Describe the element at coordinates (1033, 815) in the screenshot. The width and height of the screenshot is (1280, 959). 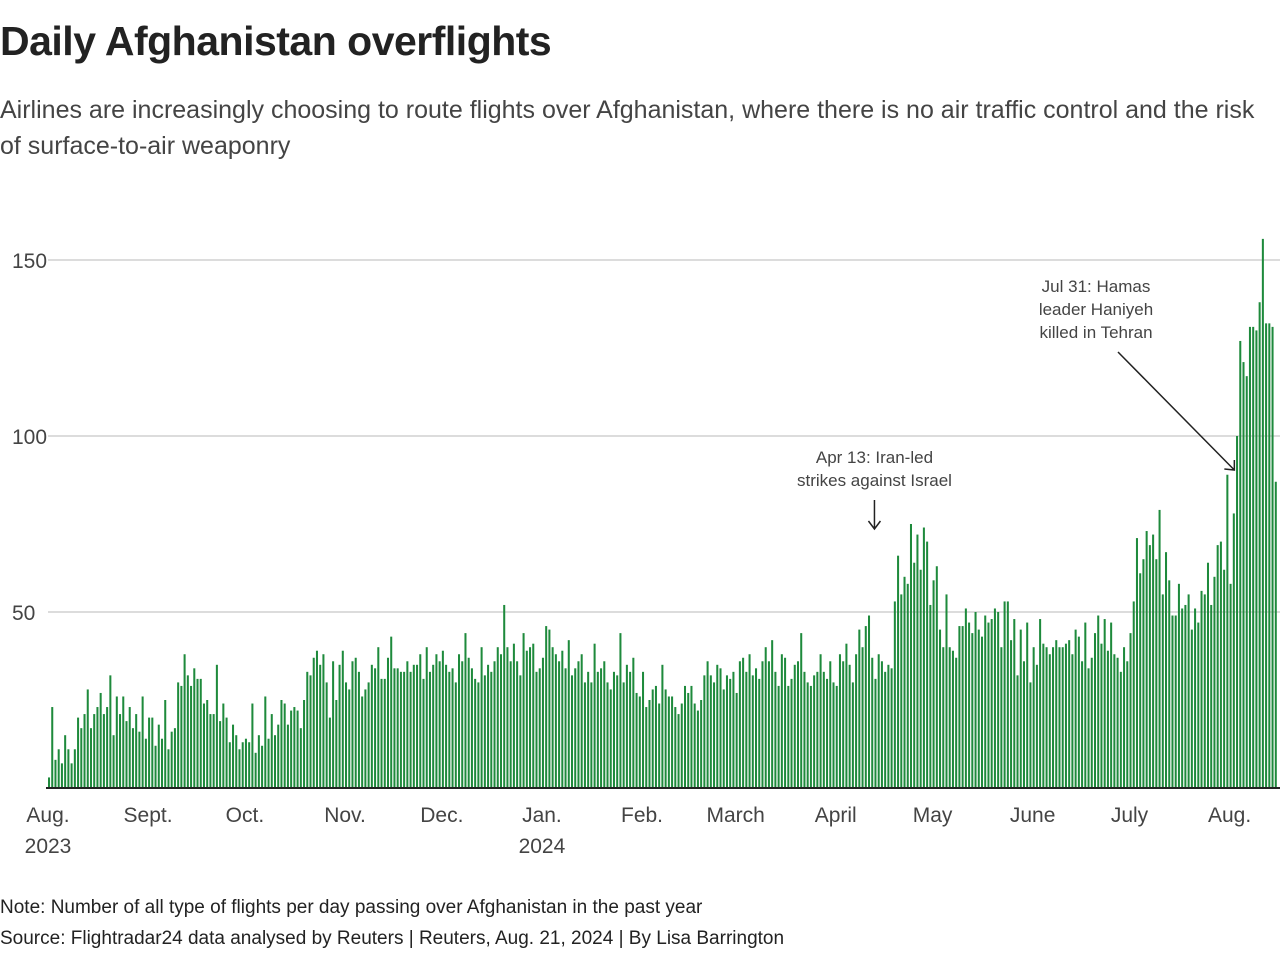
I see `x-tick-label: June` at that location.